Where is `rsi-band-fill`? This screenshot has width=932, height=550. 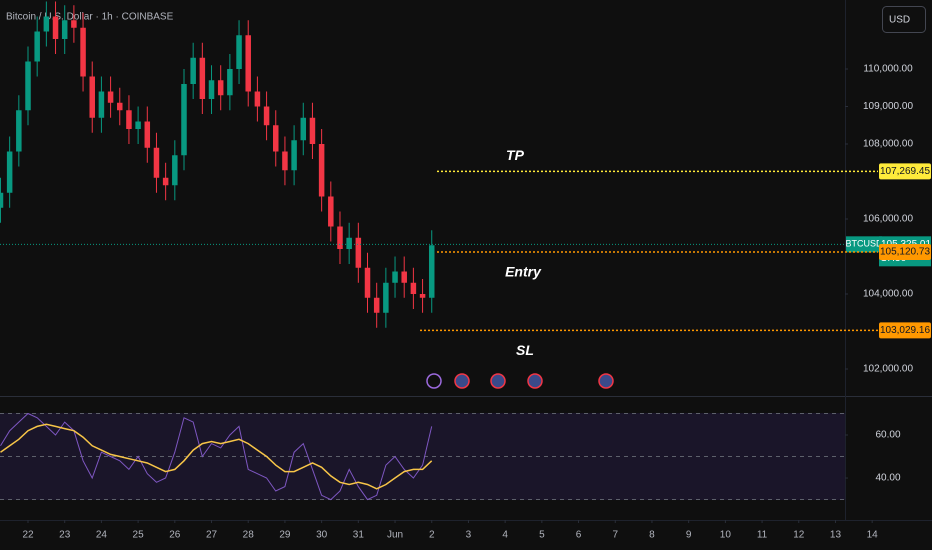
rsi-band-fill is located at coordinates (422, 456).